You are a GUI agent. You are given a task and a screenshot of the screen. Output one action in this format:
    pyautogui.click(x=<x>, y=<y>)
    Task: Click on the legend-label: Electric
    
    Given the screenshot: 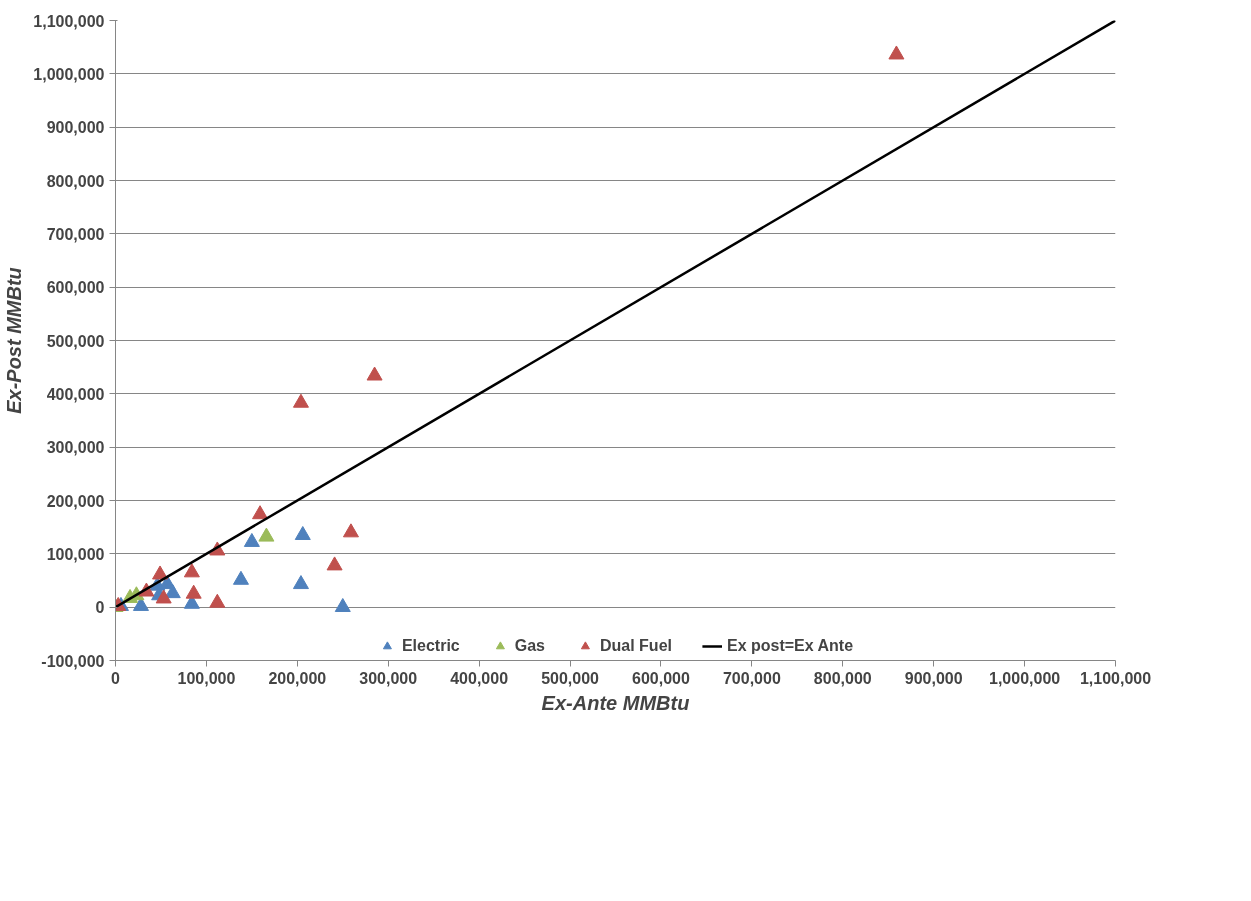 What is the action you would take?
    pyautogui.click(x=430, y=646)
    